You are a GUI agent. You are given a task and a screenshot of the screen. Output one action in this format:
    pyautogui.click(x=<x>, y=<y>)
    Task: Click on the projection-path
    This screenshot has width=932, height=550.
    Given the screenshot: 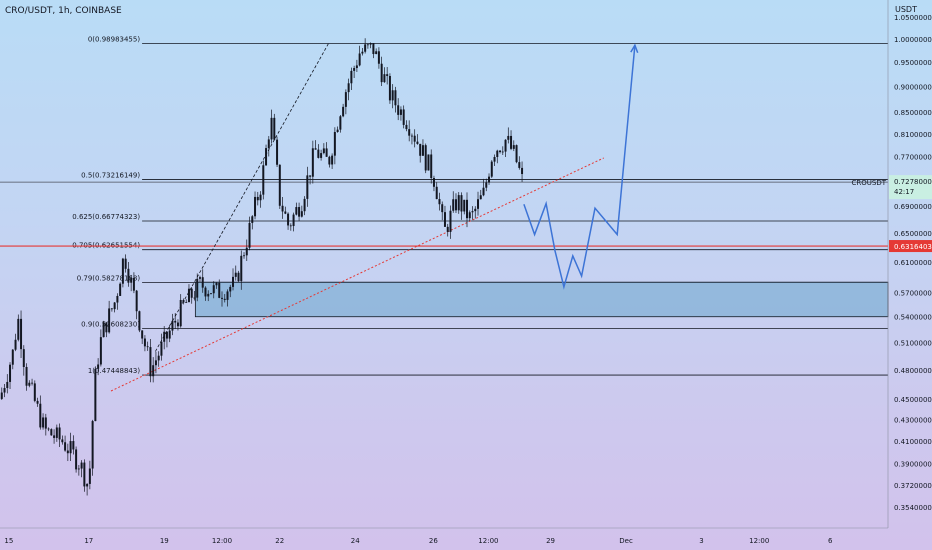 What is the action you would take?
    pyautogui.click(x=581, y=166)
    